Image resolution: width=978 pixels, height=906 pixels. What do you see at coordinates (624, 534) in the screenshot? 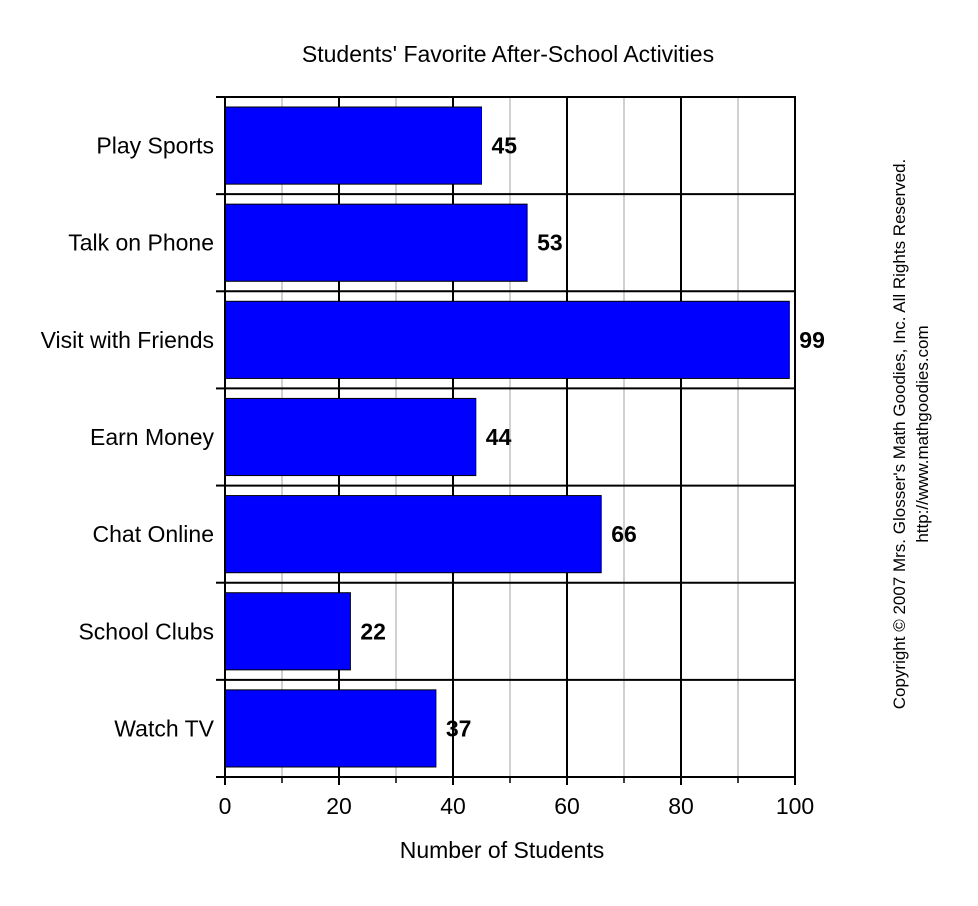
I see `value-label: 66` at bounding box center [624, 534].